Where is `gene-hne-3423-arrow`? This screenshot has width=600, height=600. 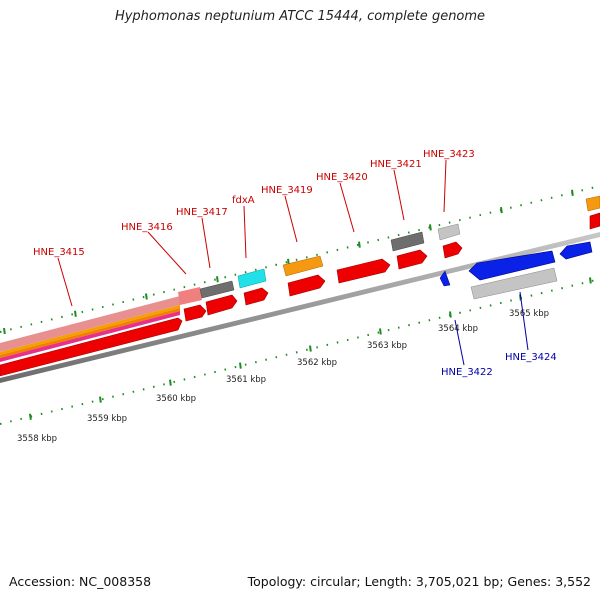
gene-hne-3423-arrow is located at coordinates (452, 250).